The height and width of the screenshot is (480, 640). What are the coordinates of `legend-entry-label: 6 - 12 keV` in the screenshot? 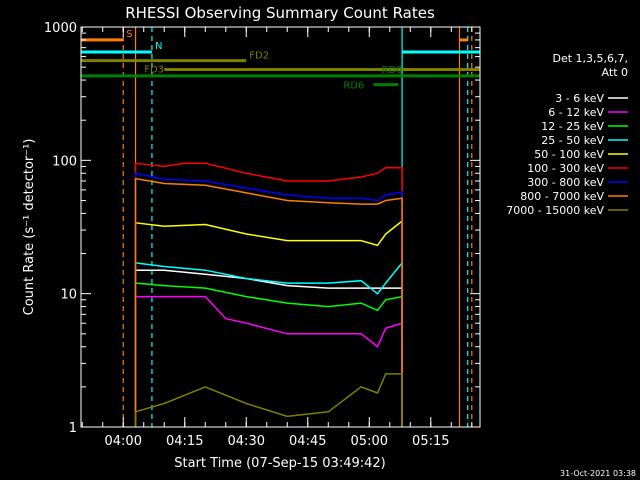 It's located at (576, 112).